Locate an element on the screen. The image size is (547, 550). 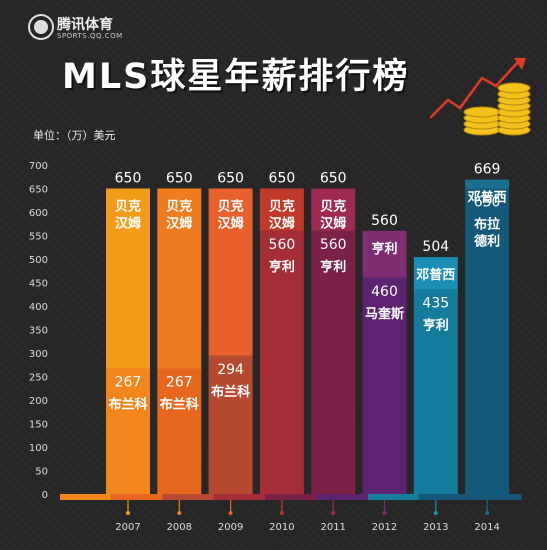
x-tick-label: 2014 is located at coordinates (486, 527).